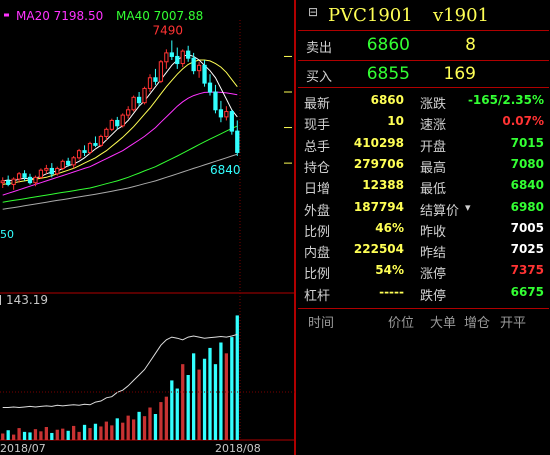 This screenshot has width=550, height=455. I want to click on low-price-label: 6840, so click(225, 170).